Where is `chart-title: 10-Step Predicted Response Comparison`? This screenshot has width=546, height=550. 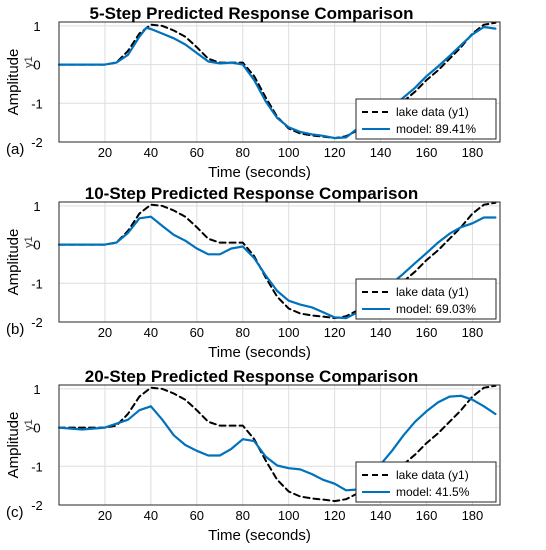
chart-title: 10-Step Predicted Response Comparison is located at coordinates (251, 193).